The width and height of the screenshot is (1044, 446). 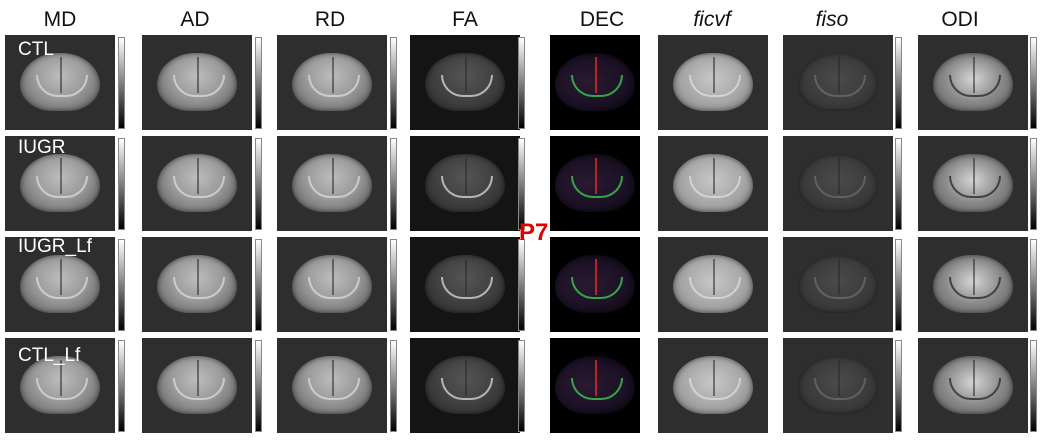 I want to click on timepoint-label: P7, so click(x=534, y=232).